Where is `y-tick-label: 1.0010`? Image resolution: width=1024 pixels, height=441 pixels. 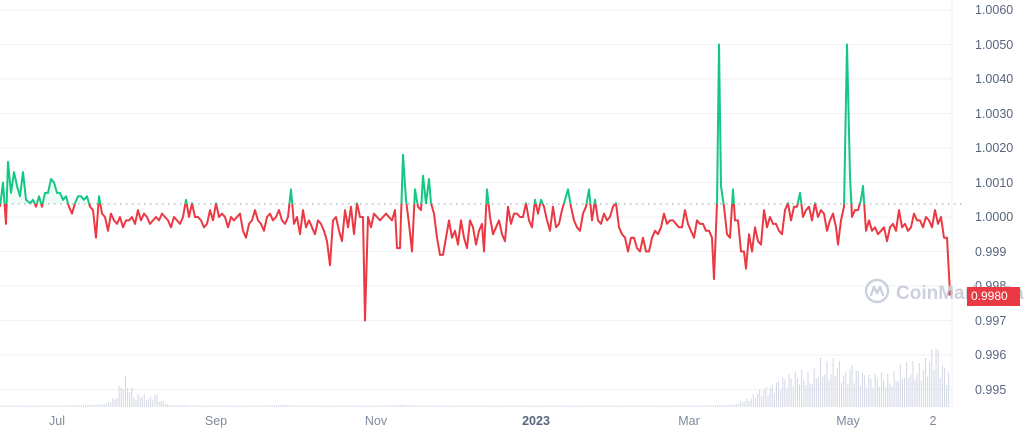
y-tick-label: 1.0010 is located at coordinates (994, 182).